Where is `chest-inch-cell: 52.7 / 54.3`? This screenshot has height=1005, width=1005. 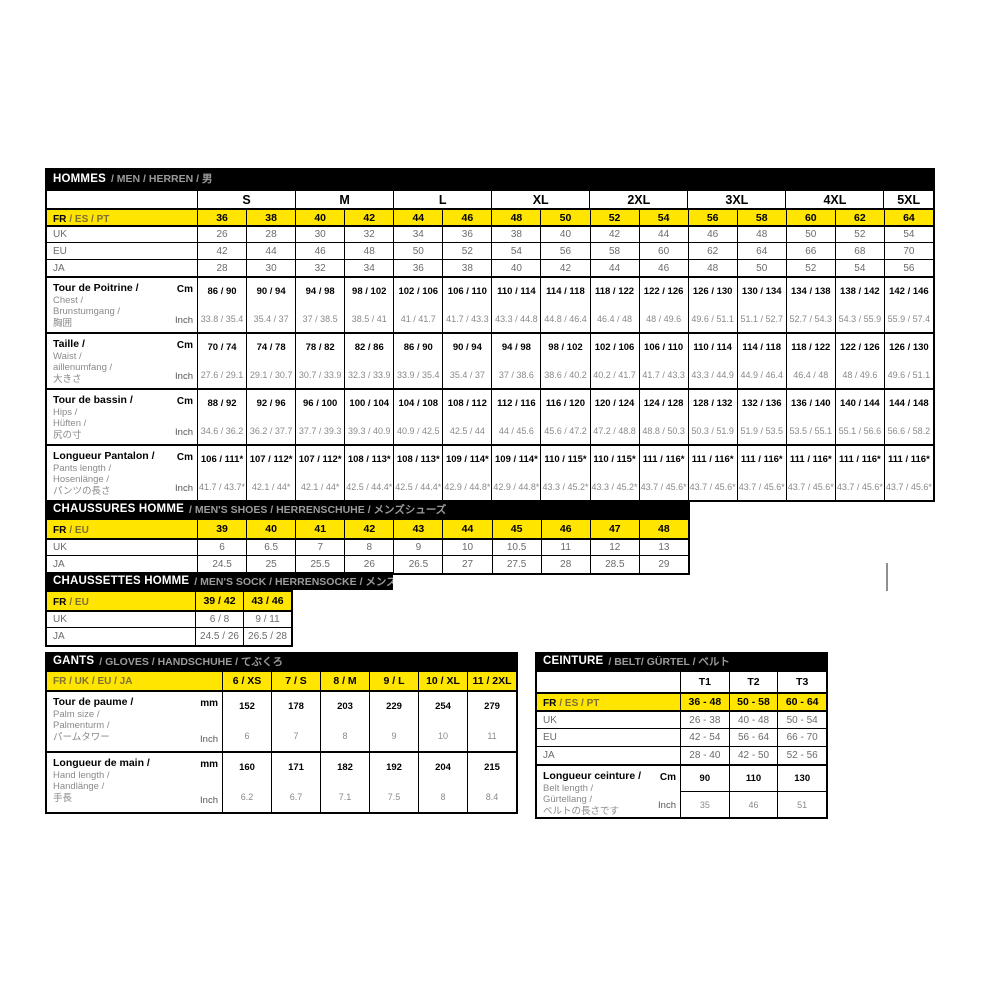 chest-inch-cell: 52.7 / 54.3 is located at coordinates (810, 318).